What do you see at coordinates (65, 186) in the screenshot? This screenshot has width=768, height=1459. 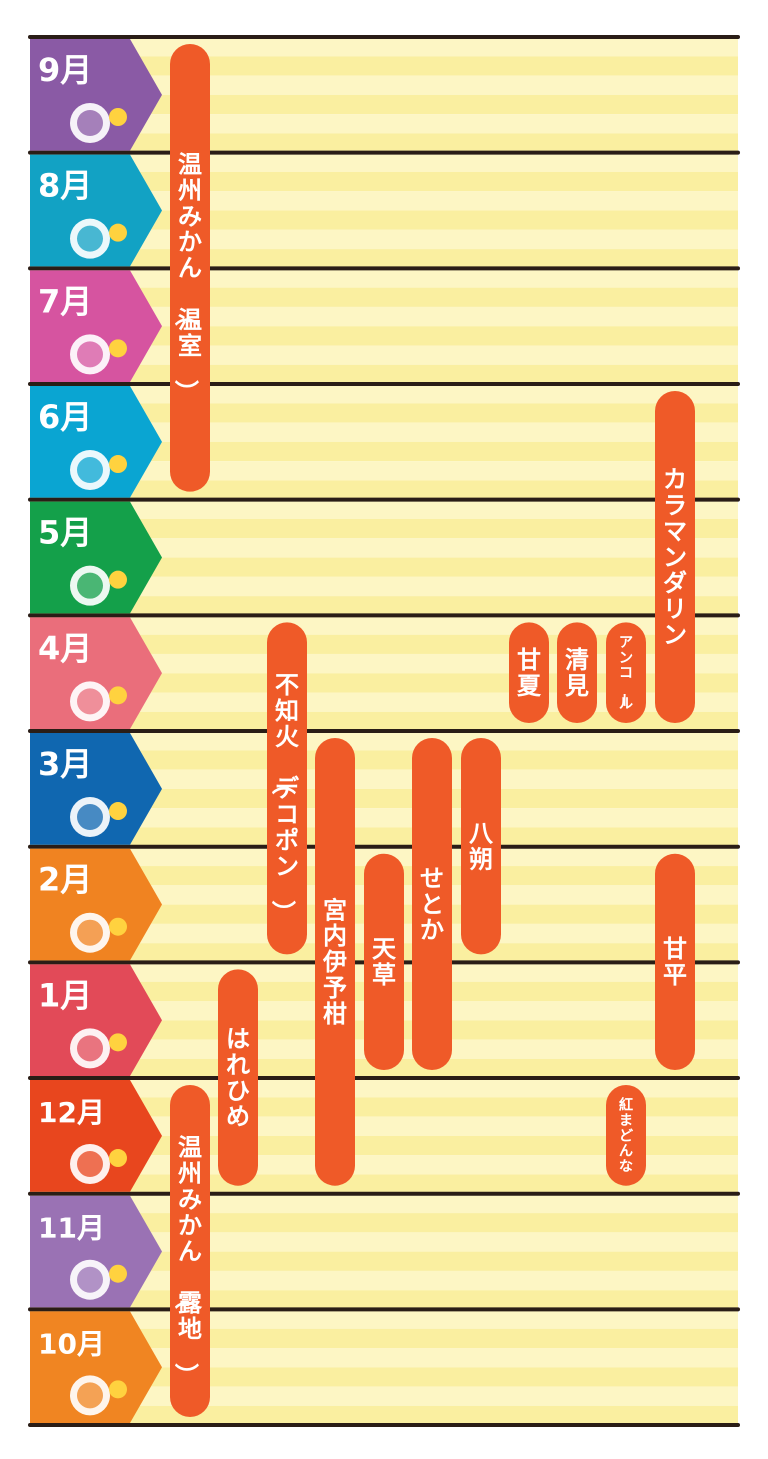 I see `month-label: 8月` at bounding box center [65, 186].